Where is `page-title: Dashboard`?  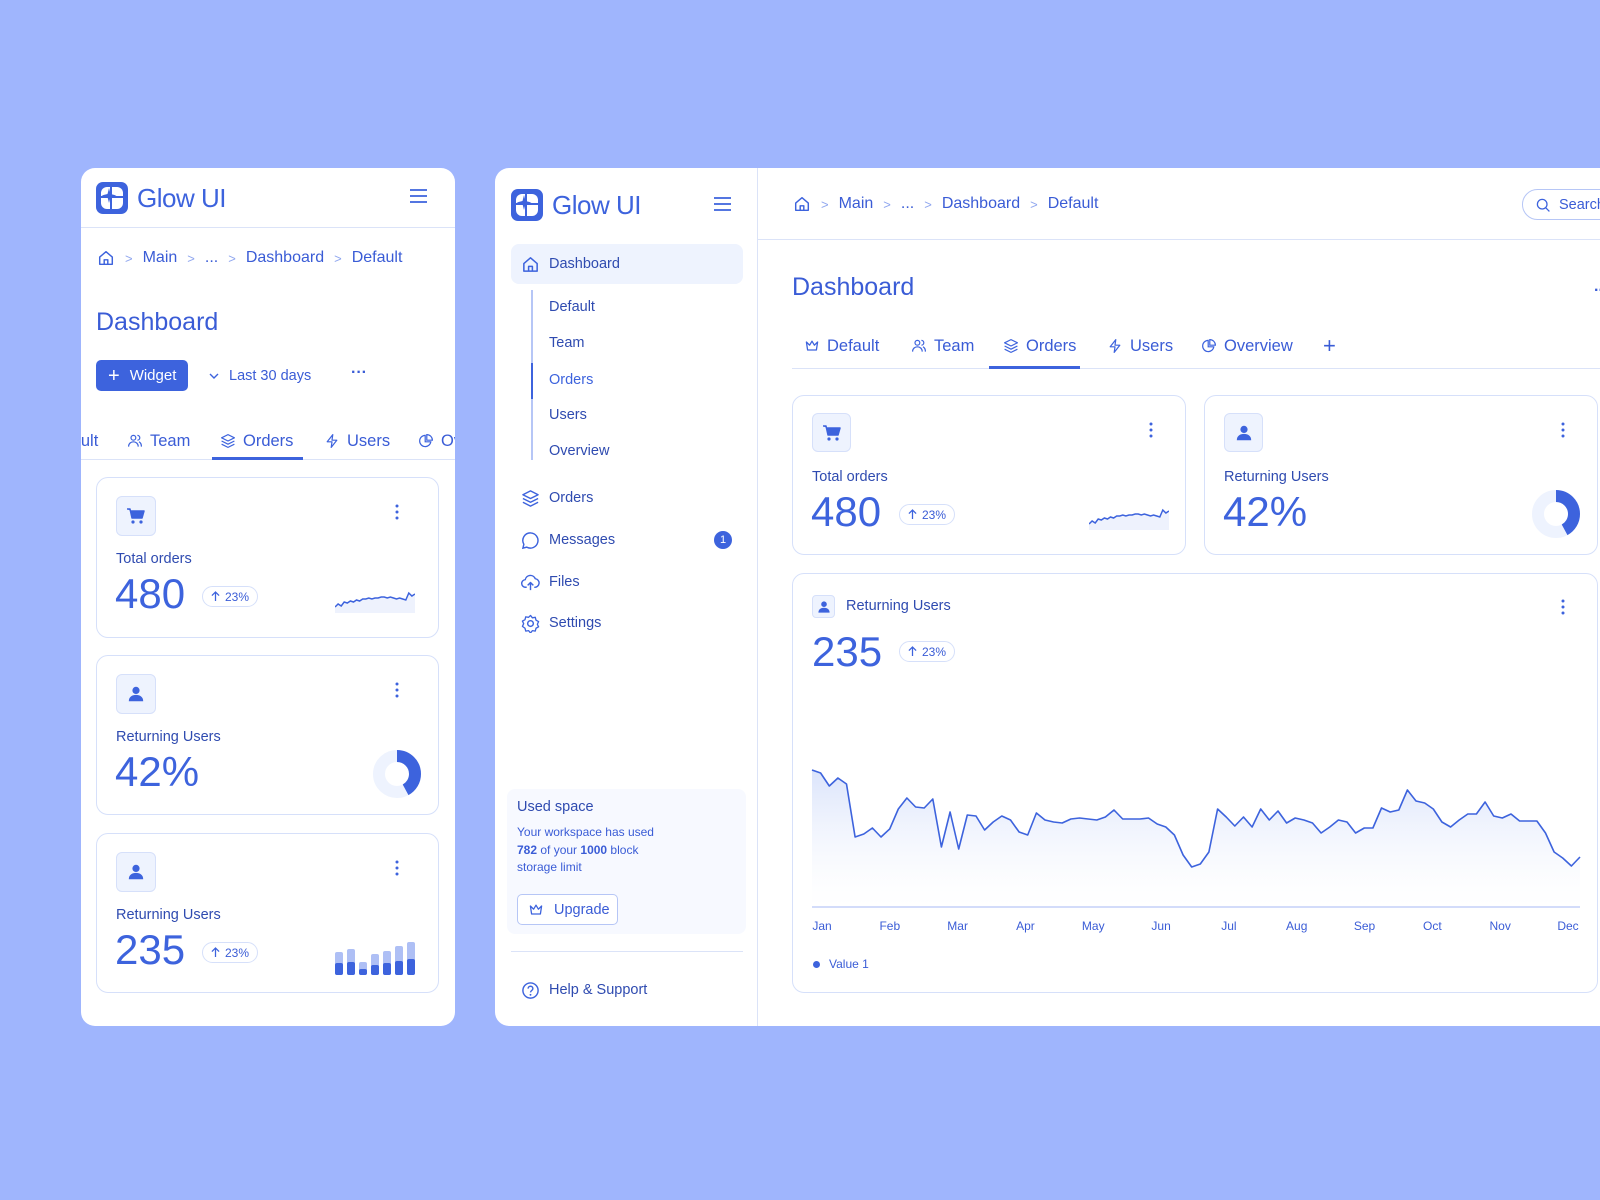 page-title: Dashboard is located at coordinates (853, 287).